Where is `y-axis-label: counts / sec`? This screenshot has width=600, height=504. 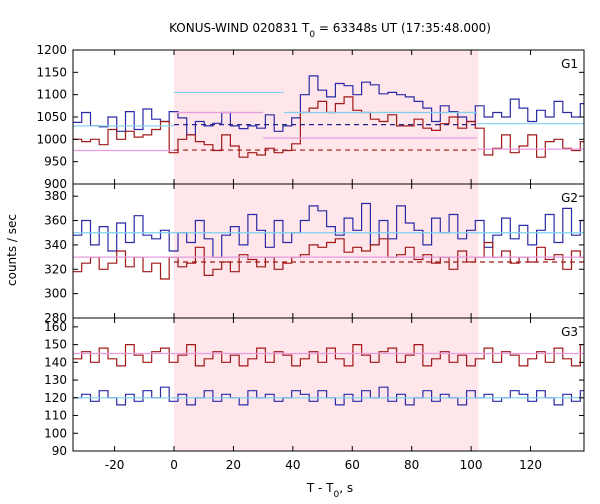 y-axis-label: counts / sec is located at coordinates (12, 250).